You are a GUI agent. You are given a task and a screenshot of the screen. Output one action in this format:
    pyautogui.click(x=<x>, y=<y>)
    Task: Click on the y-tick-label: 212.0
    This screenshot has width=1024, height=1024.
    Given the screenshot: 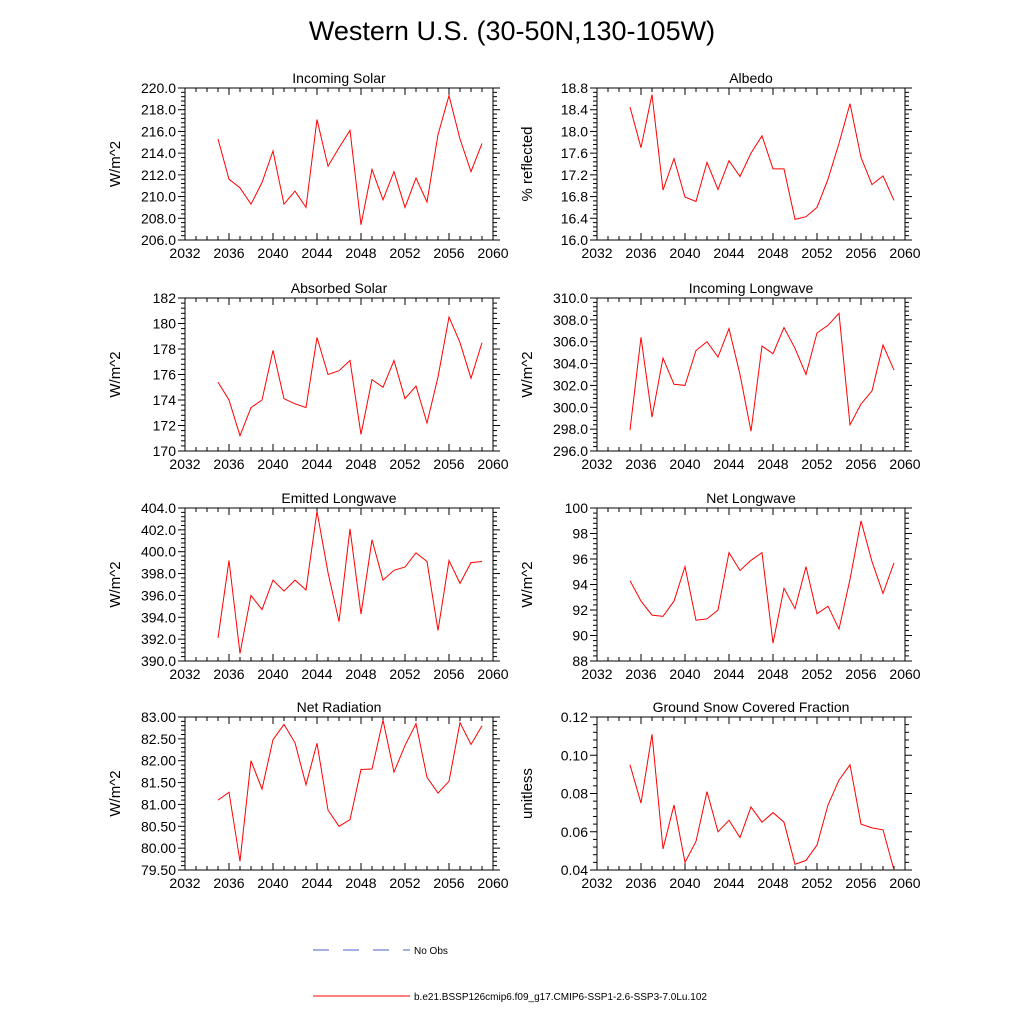 What is the action you would take?
    pyautogui.click(x=158, y=175)
    